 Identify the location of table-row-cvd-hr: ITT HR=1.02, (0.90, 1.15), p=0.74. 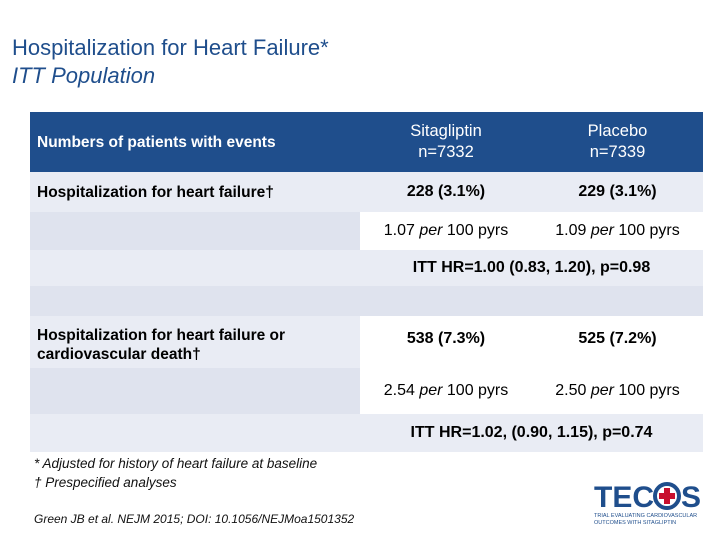
(366, 433).